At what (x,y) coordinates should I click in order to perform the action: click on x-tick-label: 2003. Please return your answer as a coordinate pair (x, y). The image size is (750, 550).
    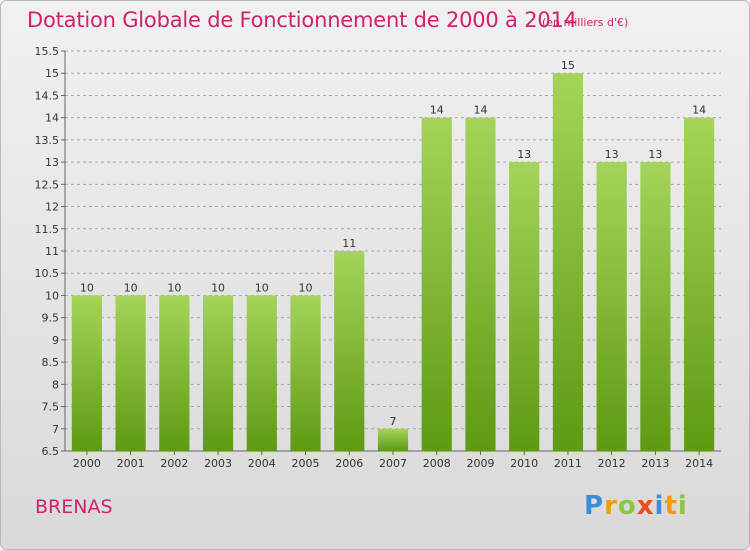
    Looking at the image, I should click on (218, 463).